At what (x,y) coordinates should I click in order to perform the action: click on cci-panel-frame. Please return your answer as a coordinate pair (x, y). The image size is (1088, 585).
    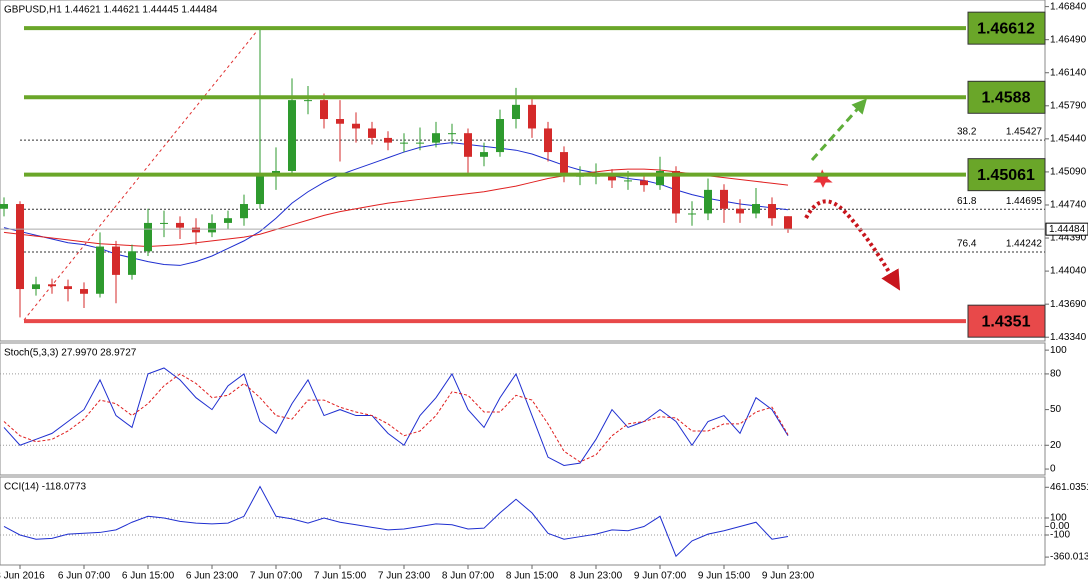
    Looking at the image, I should click on (523, 521).